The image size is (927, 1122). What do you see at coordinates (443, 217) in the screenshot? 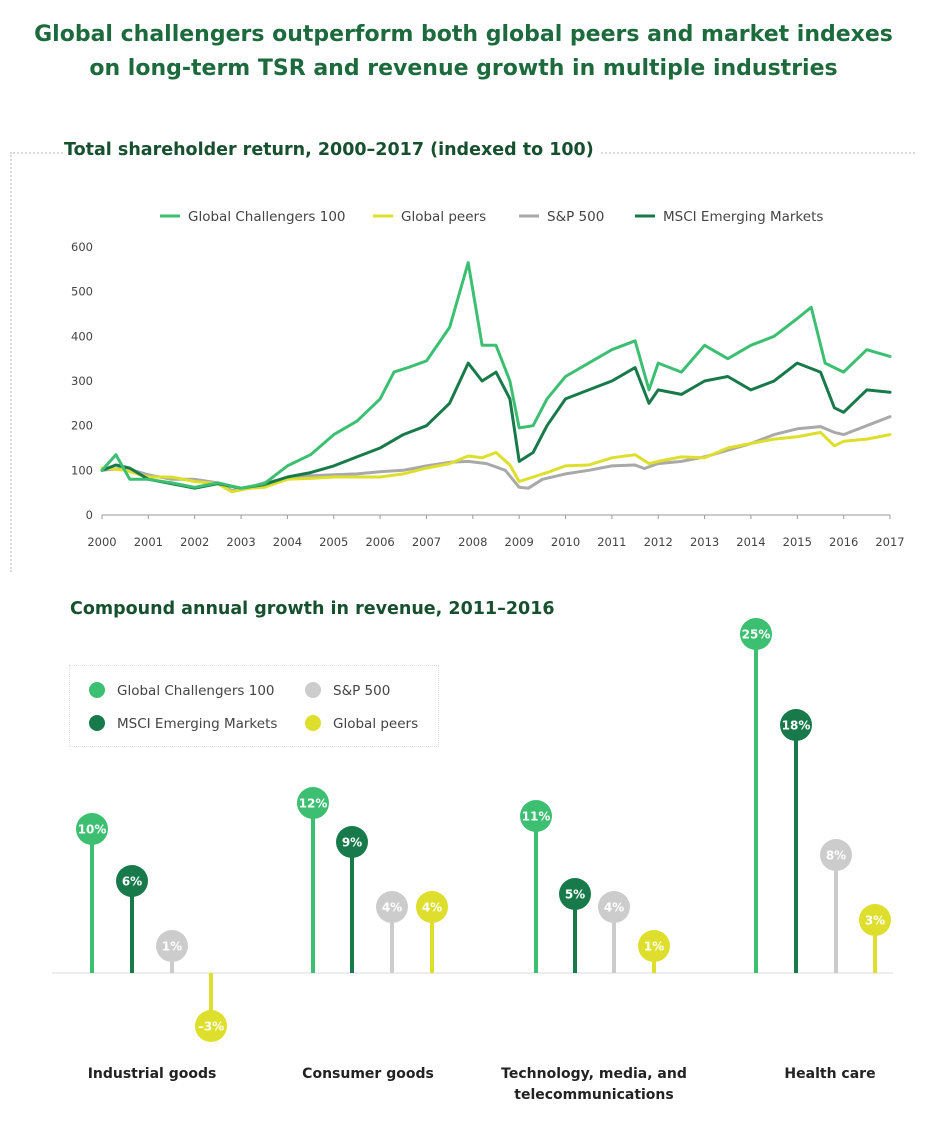
I see `legend-label: Global peers` at bounding box center [443, 217].